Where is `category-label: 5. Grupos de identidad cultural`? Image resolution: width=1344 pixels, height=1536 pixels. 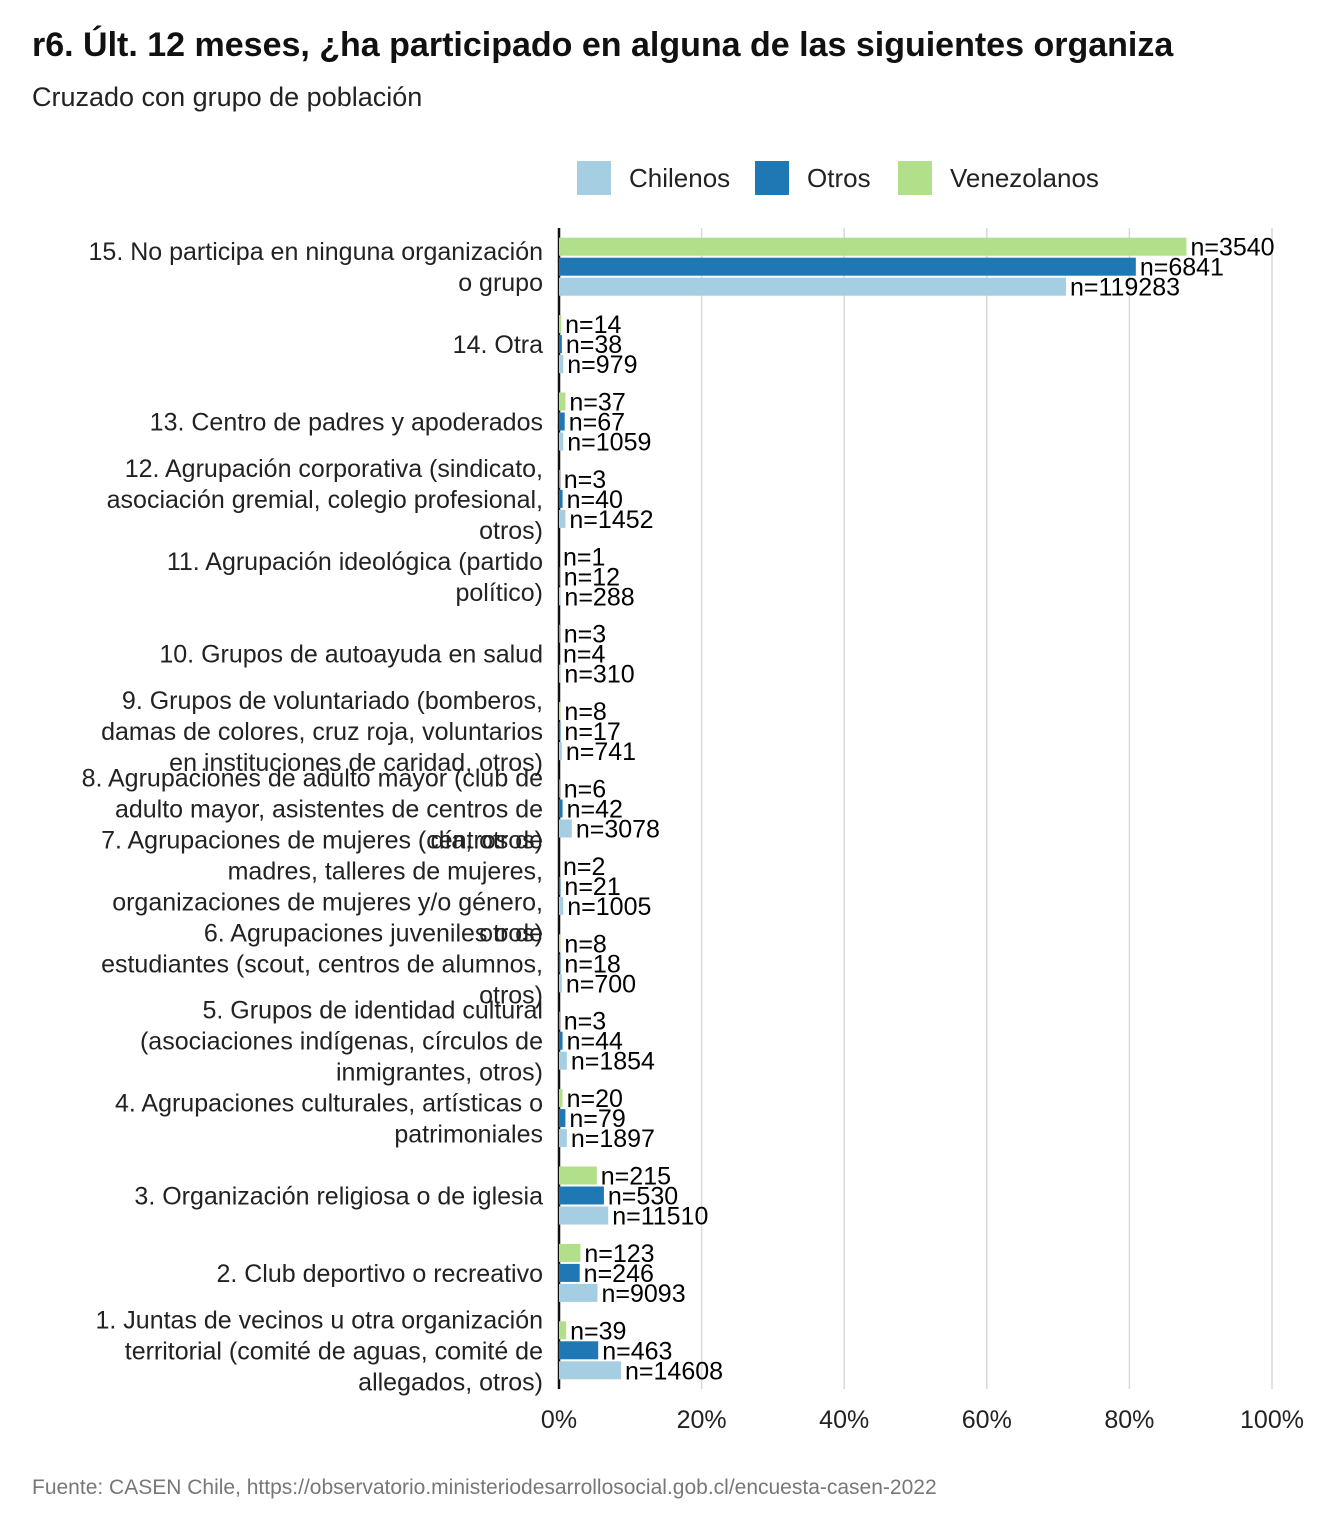
category-label: 5. Grupos de identidad cultural is located at coordinates (373, 1011).